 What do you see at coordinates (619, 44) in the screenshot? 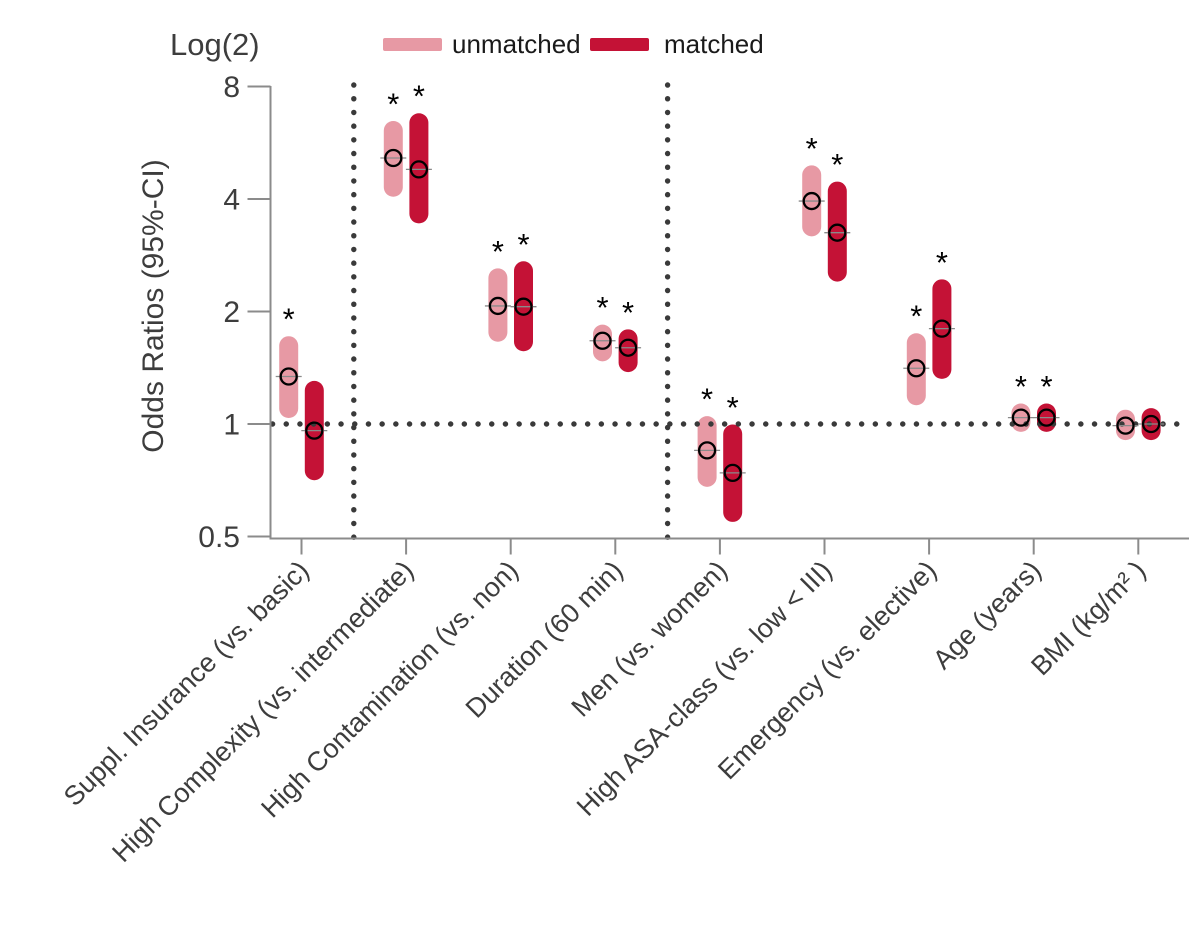
I see `legend-swatch-matched` at bounding box center [619, 44].